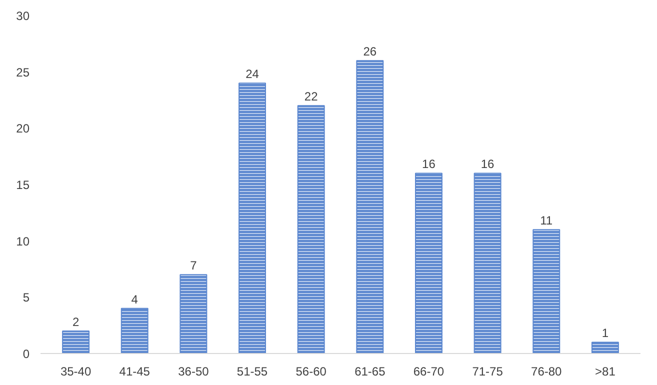 This screenshot has width=657, height=385. What do you see at coordinates (546, 371) in the screenshot?
I see `x-tick-label: 76-80` at bounding box center [546, 371].